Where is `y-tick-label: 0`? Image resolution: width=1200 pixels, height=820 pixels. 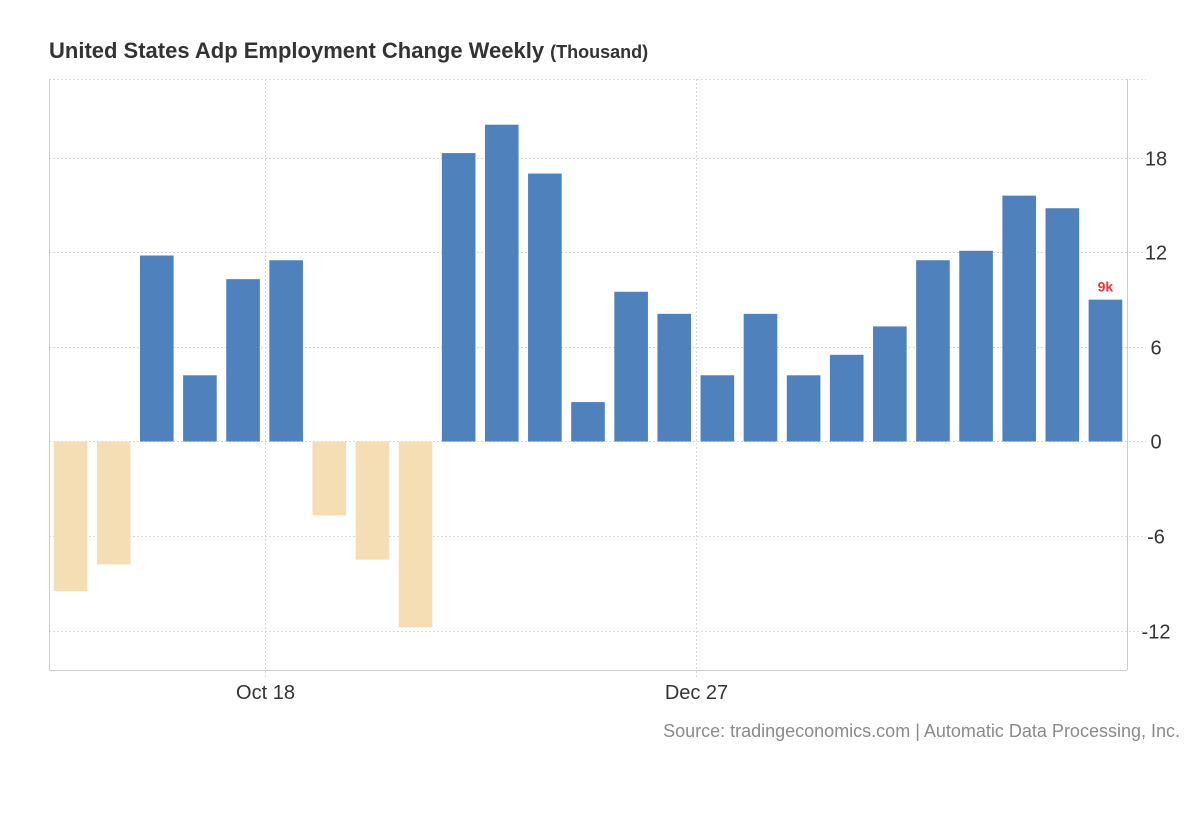 y-tick-label: 0 is located at coordinates (1155, 443).